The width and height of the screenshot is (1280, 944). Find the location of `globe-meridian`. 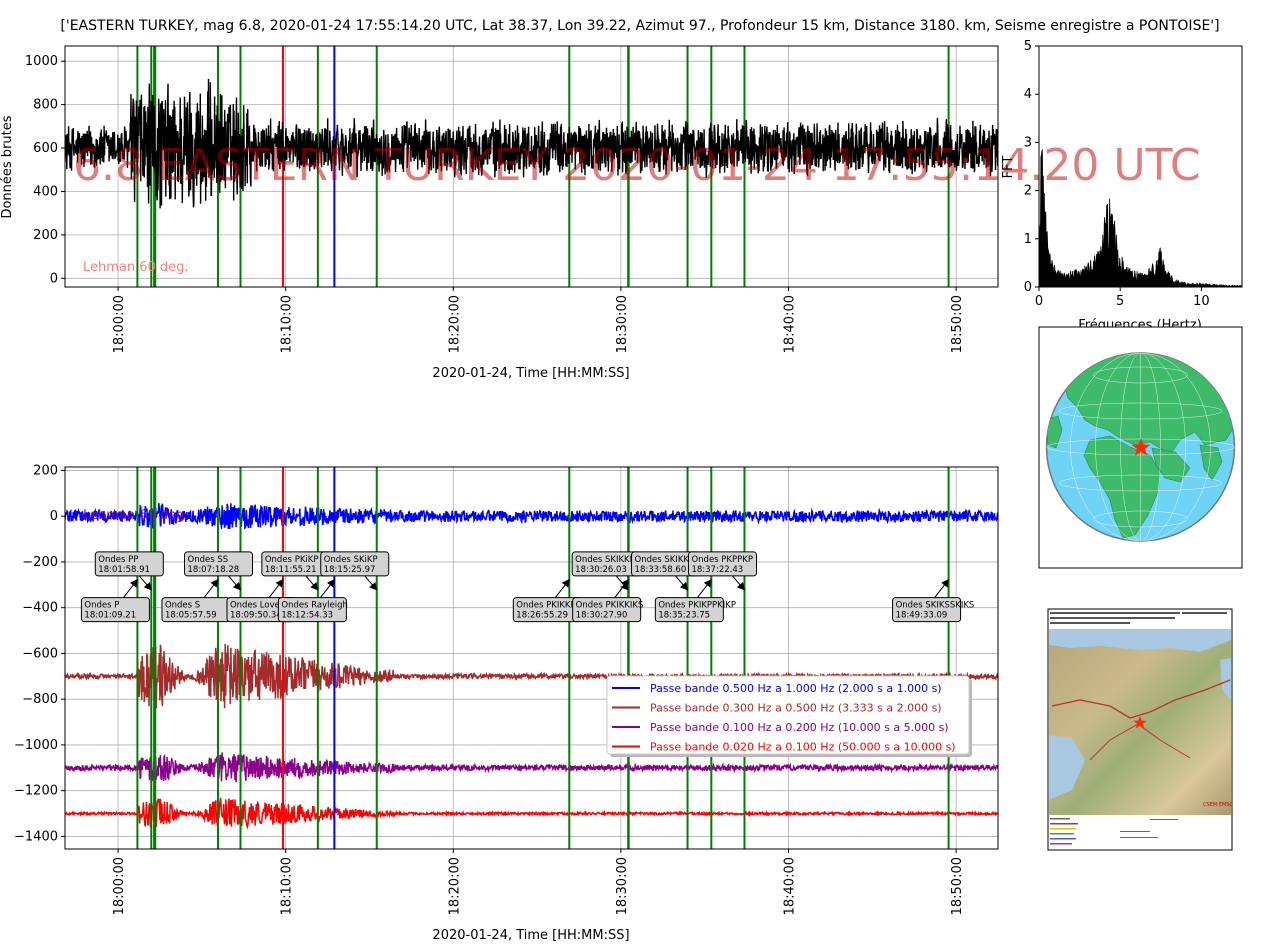

globe-meridian is located at coordinates (1140, 447).